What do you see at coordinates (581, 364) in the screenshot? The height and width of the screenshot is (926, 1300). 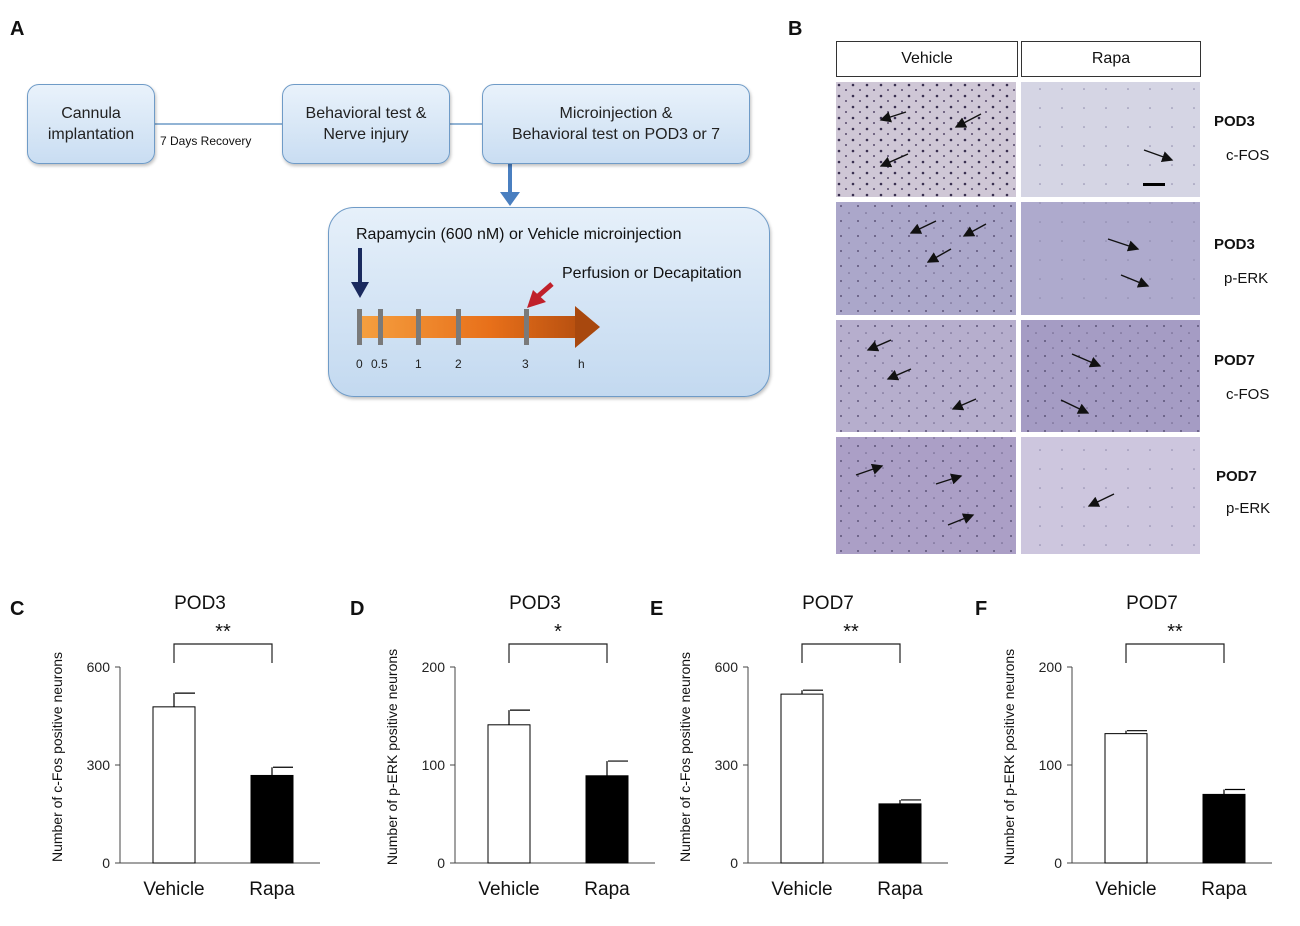 I see `timeline-label: h` at bounding box center [581, 364].